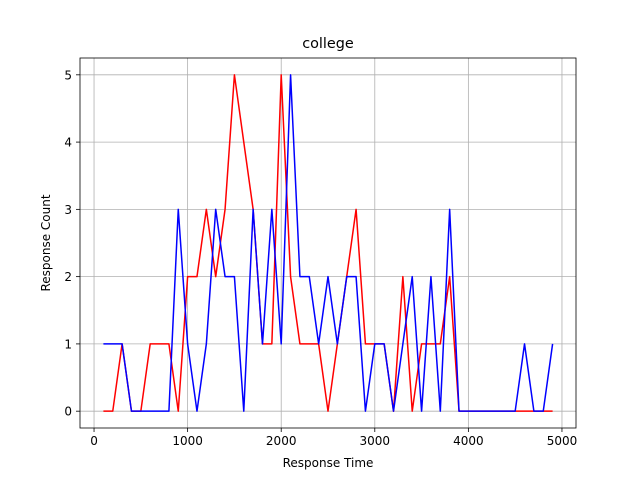  What do you see at coordinates (68, 210) in the screenshot?
I see `y-tick-label: 3` at bounding box center [68, 210].